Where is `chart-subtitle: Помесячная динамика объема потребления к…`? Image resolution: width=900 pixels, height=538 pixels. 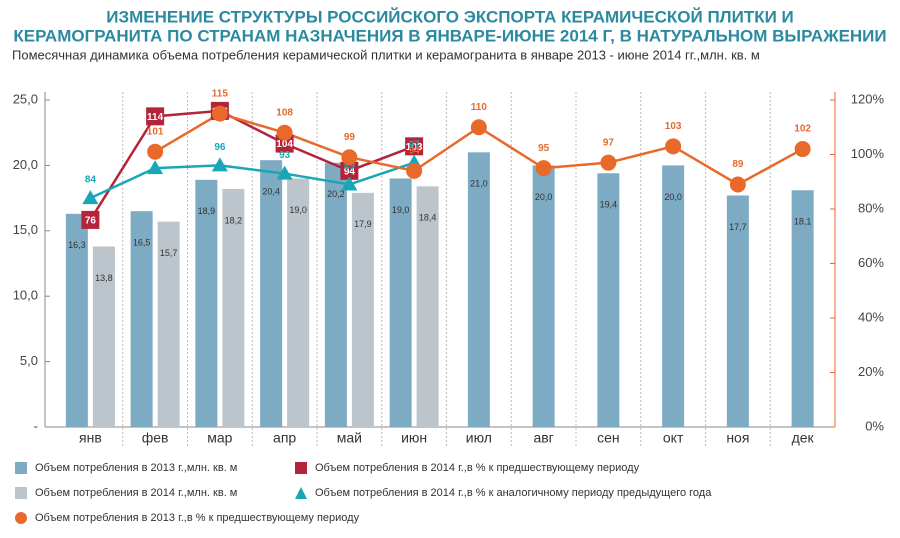
chart-subtitle: Помесячная динамика объема потребления к… is located at coordinates (386, 54).